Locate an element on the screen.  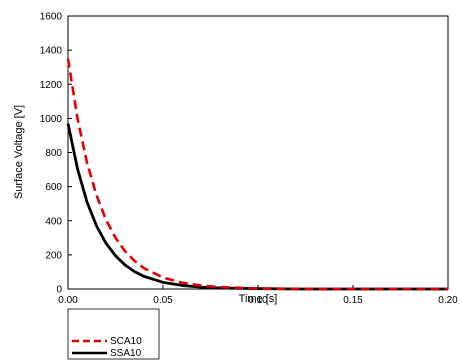
legend-box is located at coordinates (113, 334).